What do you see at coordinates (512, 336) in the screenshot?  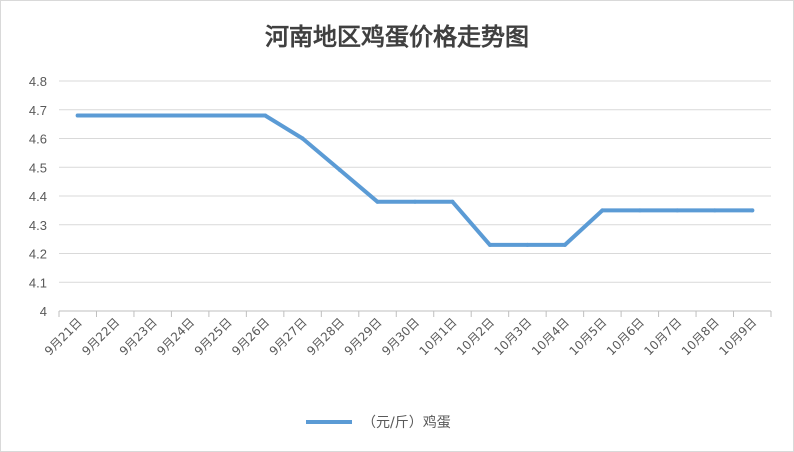 I see `x-tick-label: 10月3日` at bounding box center [512, 336].